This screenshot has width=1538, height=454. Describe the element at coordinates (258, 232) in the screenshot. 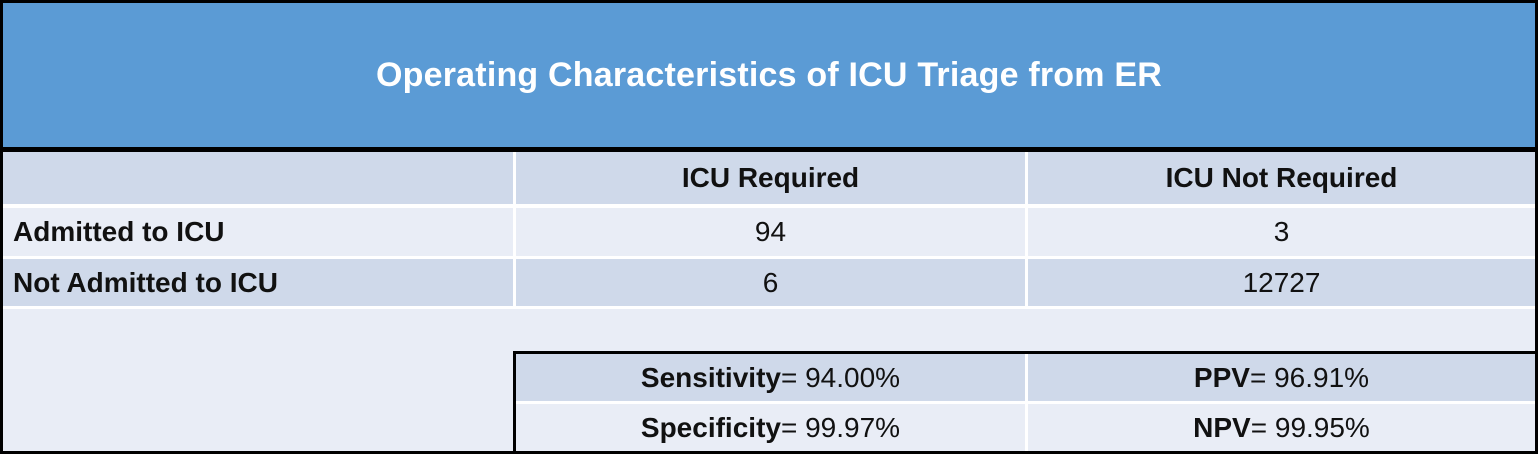

I see `row-label-admitted: Admitted to ICU` at that location.